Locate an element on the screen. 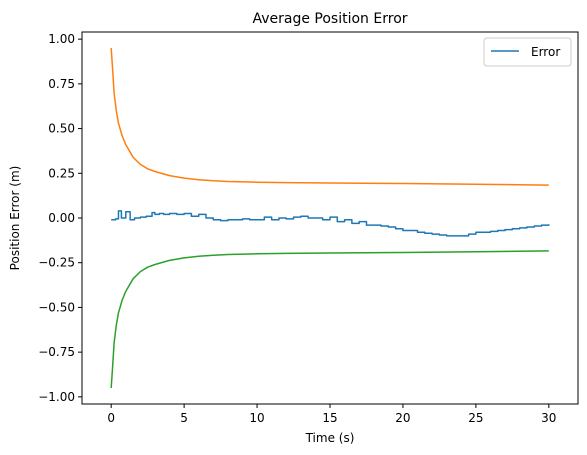 This screenshot has width=587, height=455. y-tick-label: −0.75 is located at coordinates (56, 352).